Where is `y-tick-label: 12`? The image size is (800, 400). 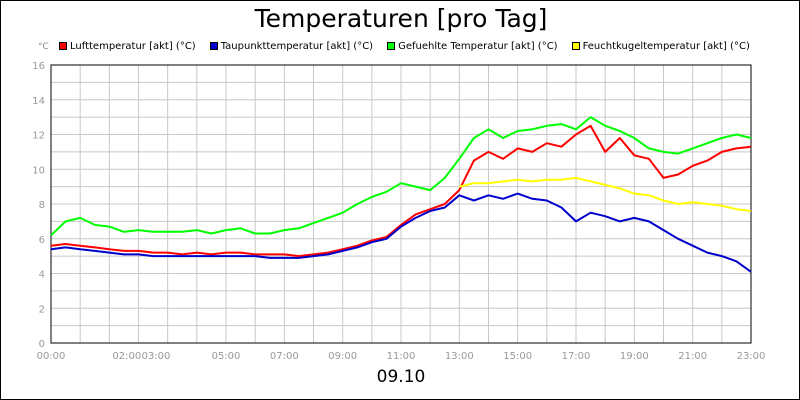 y-tick-label: 12 is located at coordinates (38, 136).